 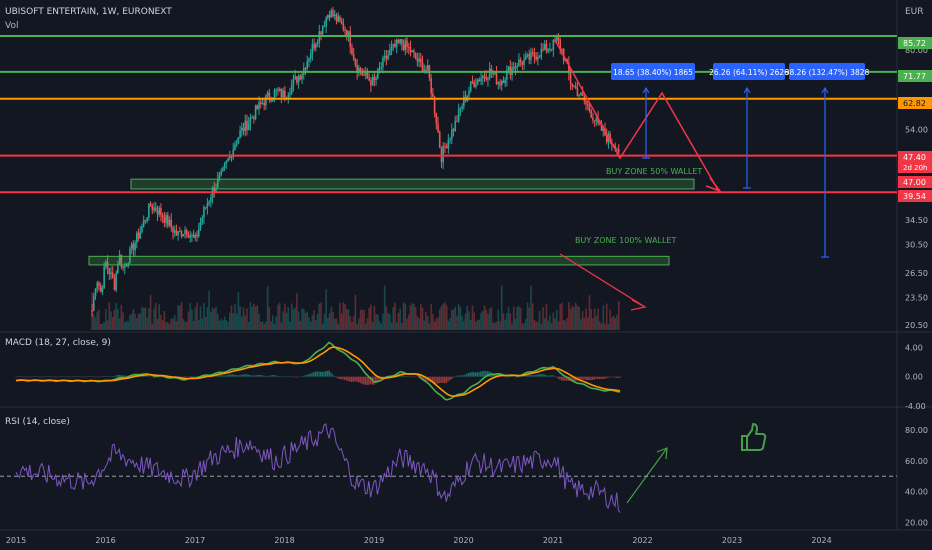 What do you see at coordinates (915, 76) in the screenshot?
I see `price-tag-box` at bounding box center [915, 76].